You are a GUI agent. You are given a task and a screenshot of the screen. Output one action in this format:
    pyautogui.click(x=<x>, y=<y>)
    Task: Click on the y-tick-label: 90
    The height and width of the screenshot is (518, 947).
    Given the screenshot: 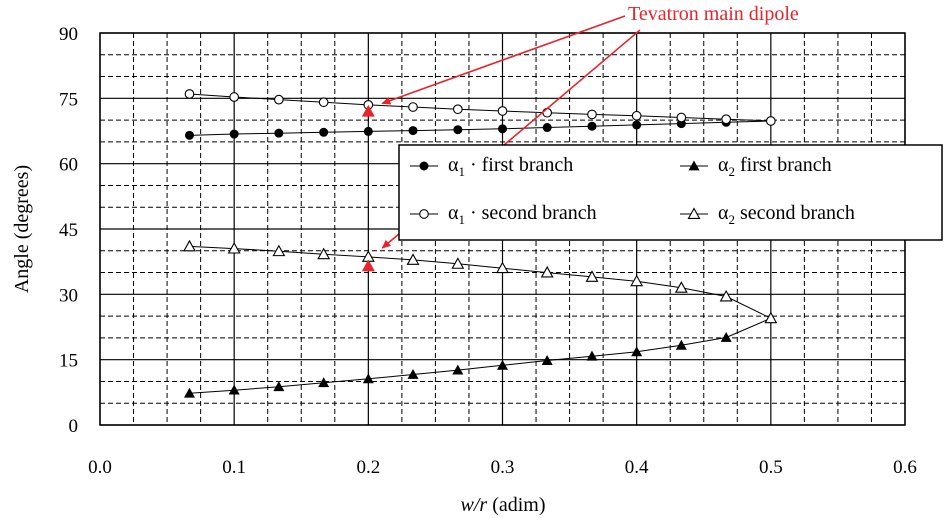 What is the action you would take?
    pyautogui.click(x=68, y=34)
    